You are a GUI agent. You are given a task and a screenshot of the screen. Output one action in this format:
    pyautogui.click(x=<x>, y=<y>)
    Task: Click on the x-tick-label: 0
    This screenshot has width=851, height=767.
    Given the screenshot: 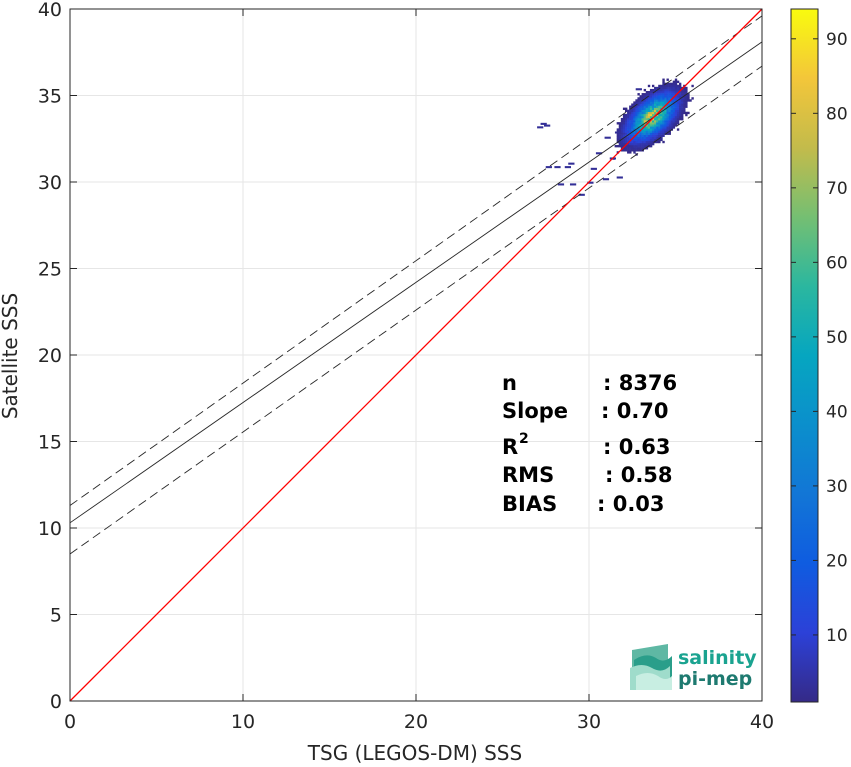 What is the action you would take?
    pyautogui.click(x=70, y=722)
    